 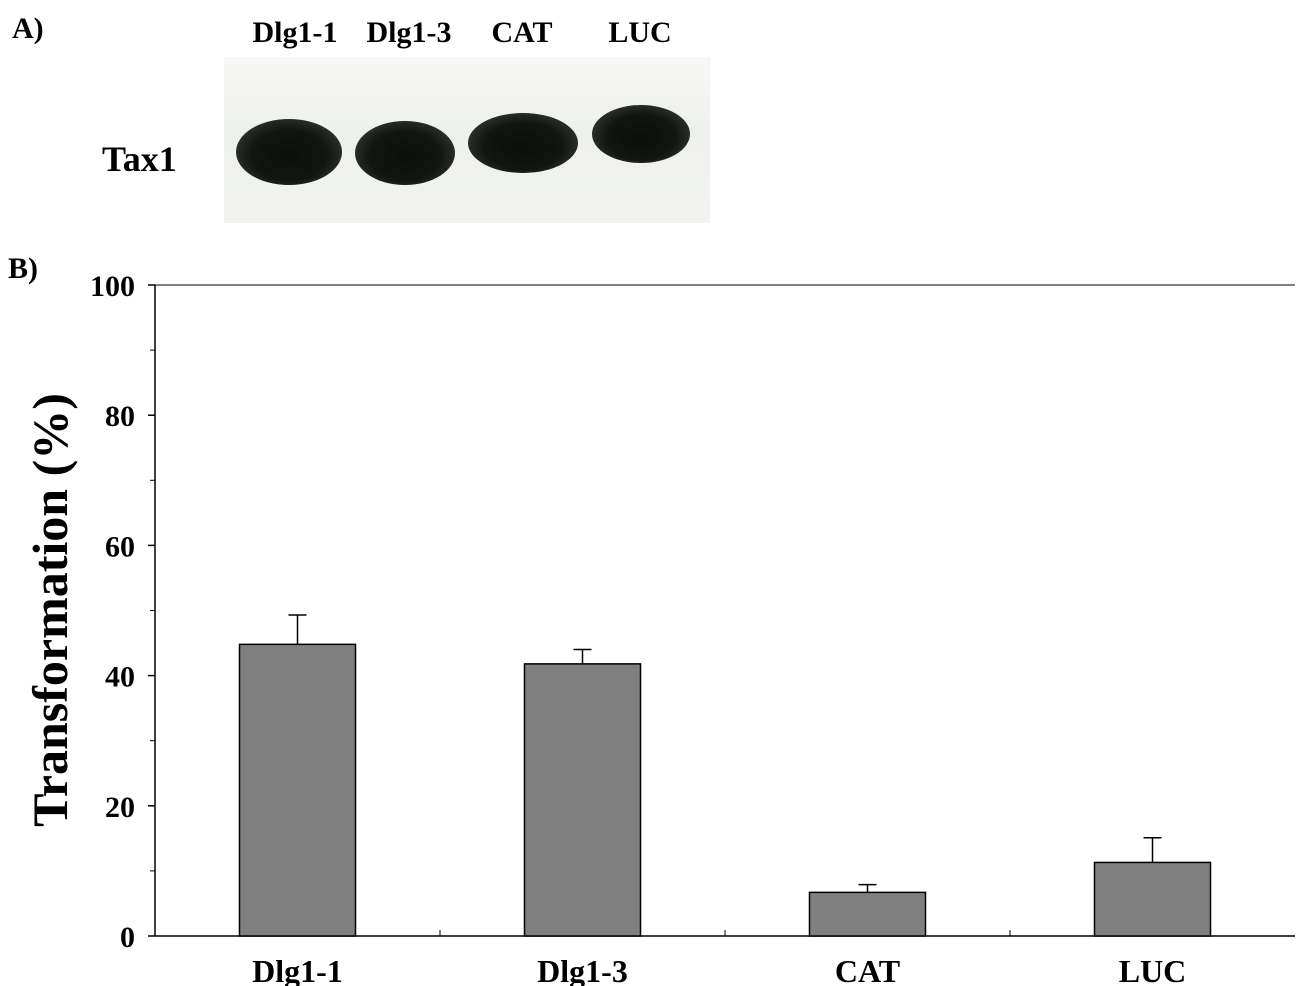 I want to click on blot-band-luc, so click(x=641, y=134).